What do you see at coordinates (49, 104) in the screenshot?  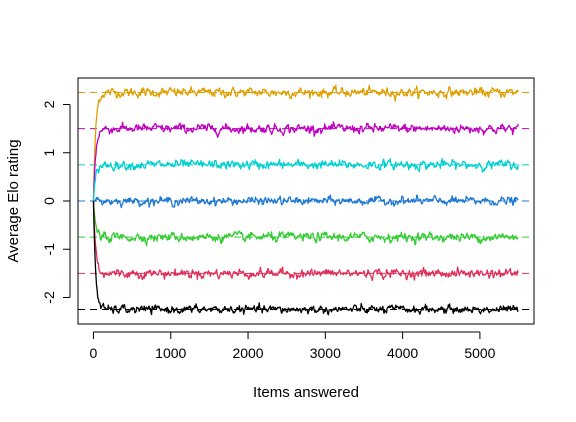 I see `y-tick-label: 2` at bounding box center [49, 104].